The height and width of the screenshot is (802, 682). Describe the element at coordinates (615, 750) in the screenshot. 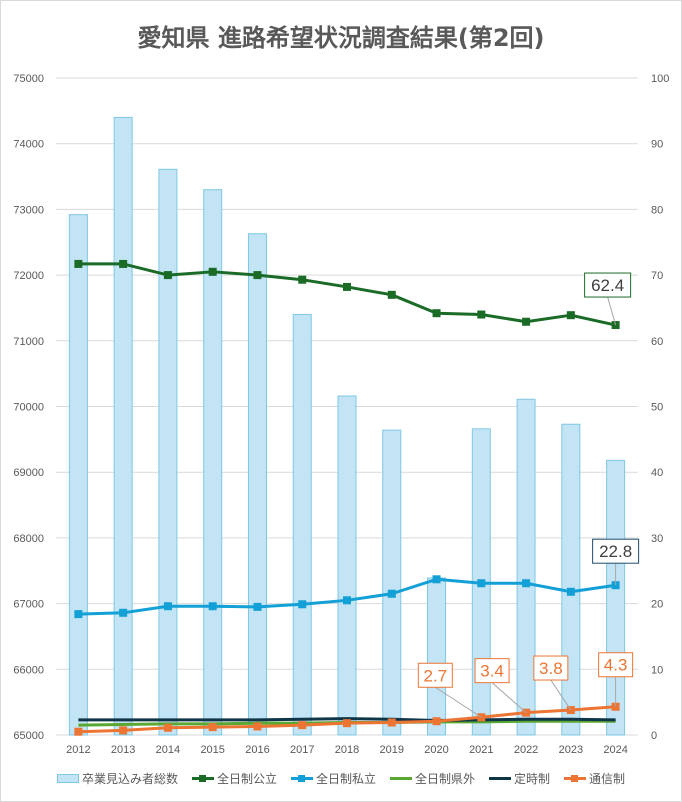

I see `x-axis-tick-label: 2024` at that location.